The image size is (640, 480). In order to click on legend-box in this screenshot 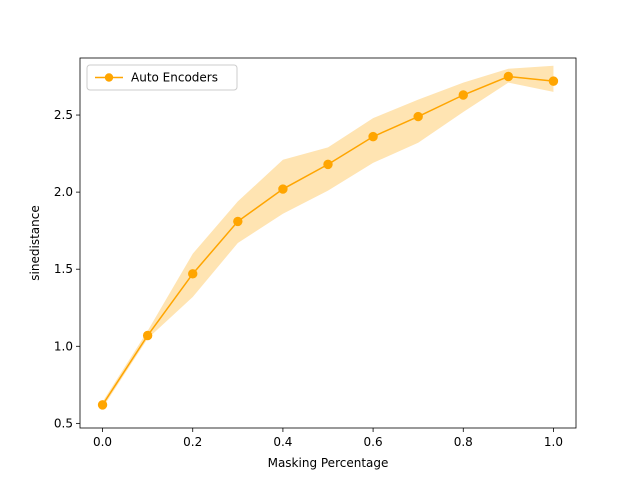, I will do `click(162, 77)`.